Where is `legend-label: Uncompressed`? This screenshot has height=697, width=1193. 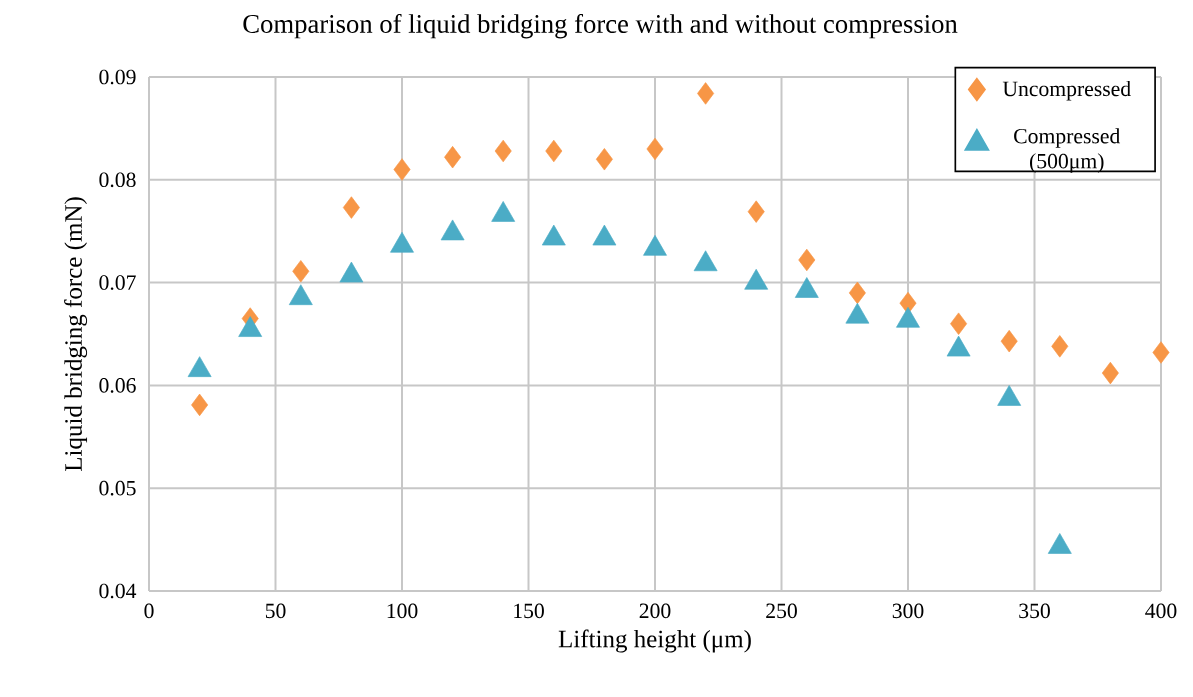
legend-label: Uncompressed is located at coordinates (1066, 90).